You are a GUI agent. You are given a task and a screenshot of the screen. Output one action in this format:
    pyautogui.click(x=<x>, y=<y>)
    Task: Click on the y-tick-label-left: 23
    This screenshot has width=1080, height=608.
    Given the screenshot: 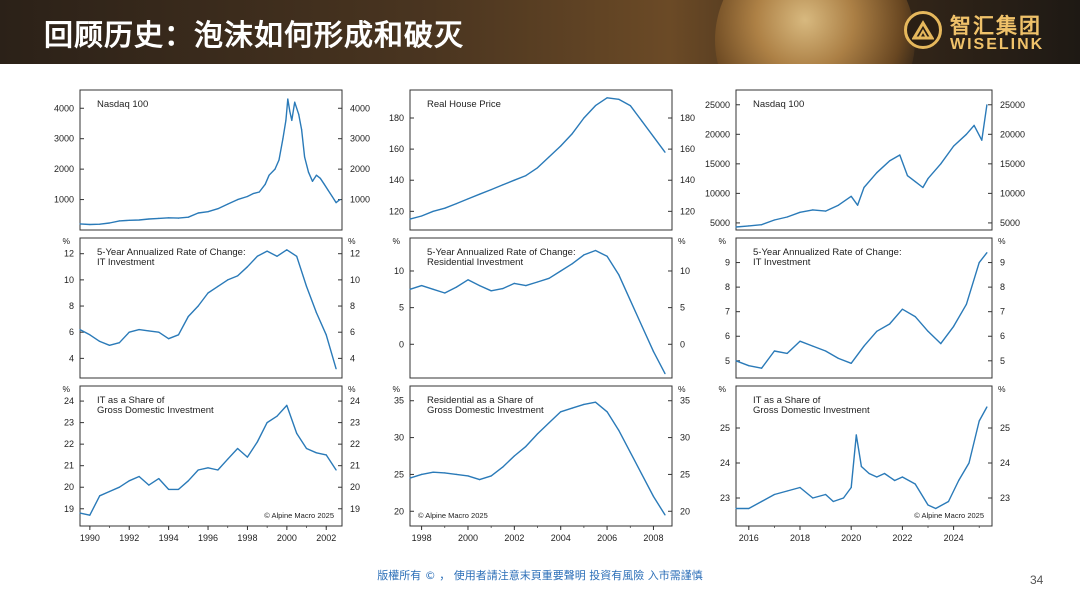 What is the action you would take?
    pyautogui.click(x=725, y=498)
    